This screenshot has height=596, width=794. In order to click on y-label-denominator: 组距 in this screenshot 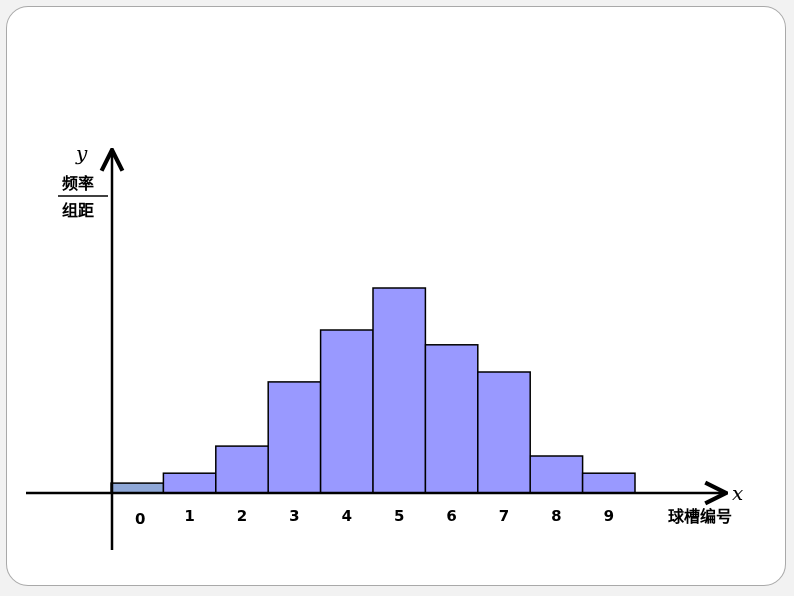, I will do `click(78, 210)`.